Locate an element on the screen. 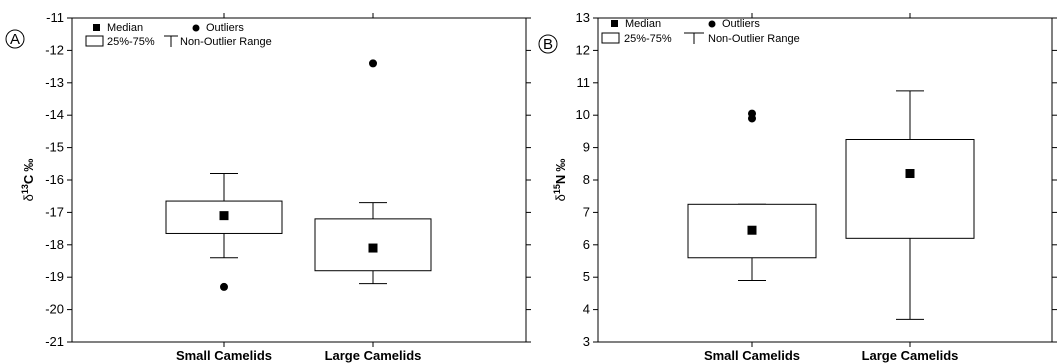 Image resolution: width=1060 pixels, height=363 pixels. y-axis-label: δ15N ‰ is located at coordinates (560, 180).